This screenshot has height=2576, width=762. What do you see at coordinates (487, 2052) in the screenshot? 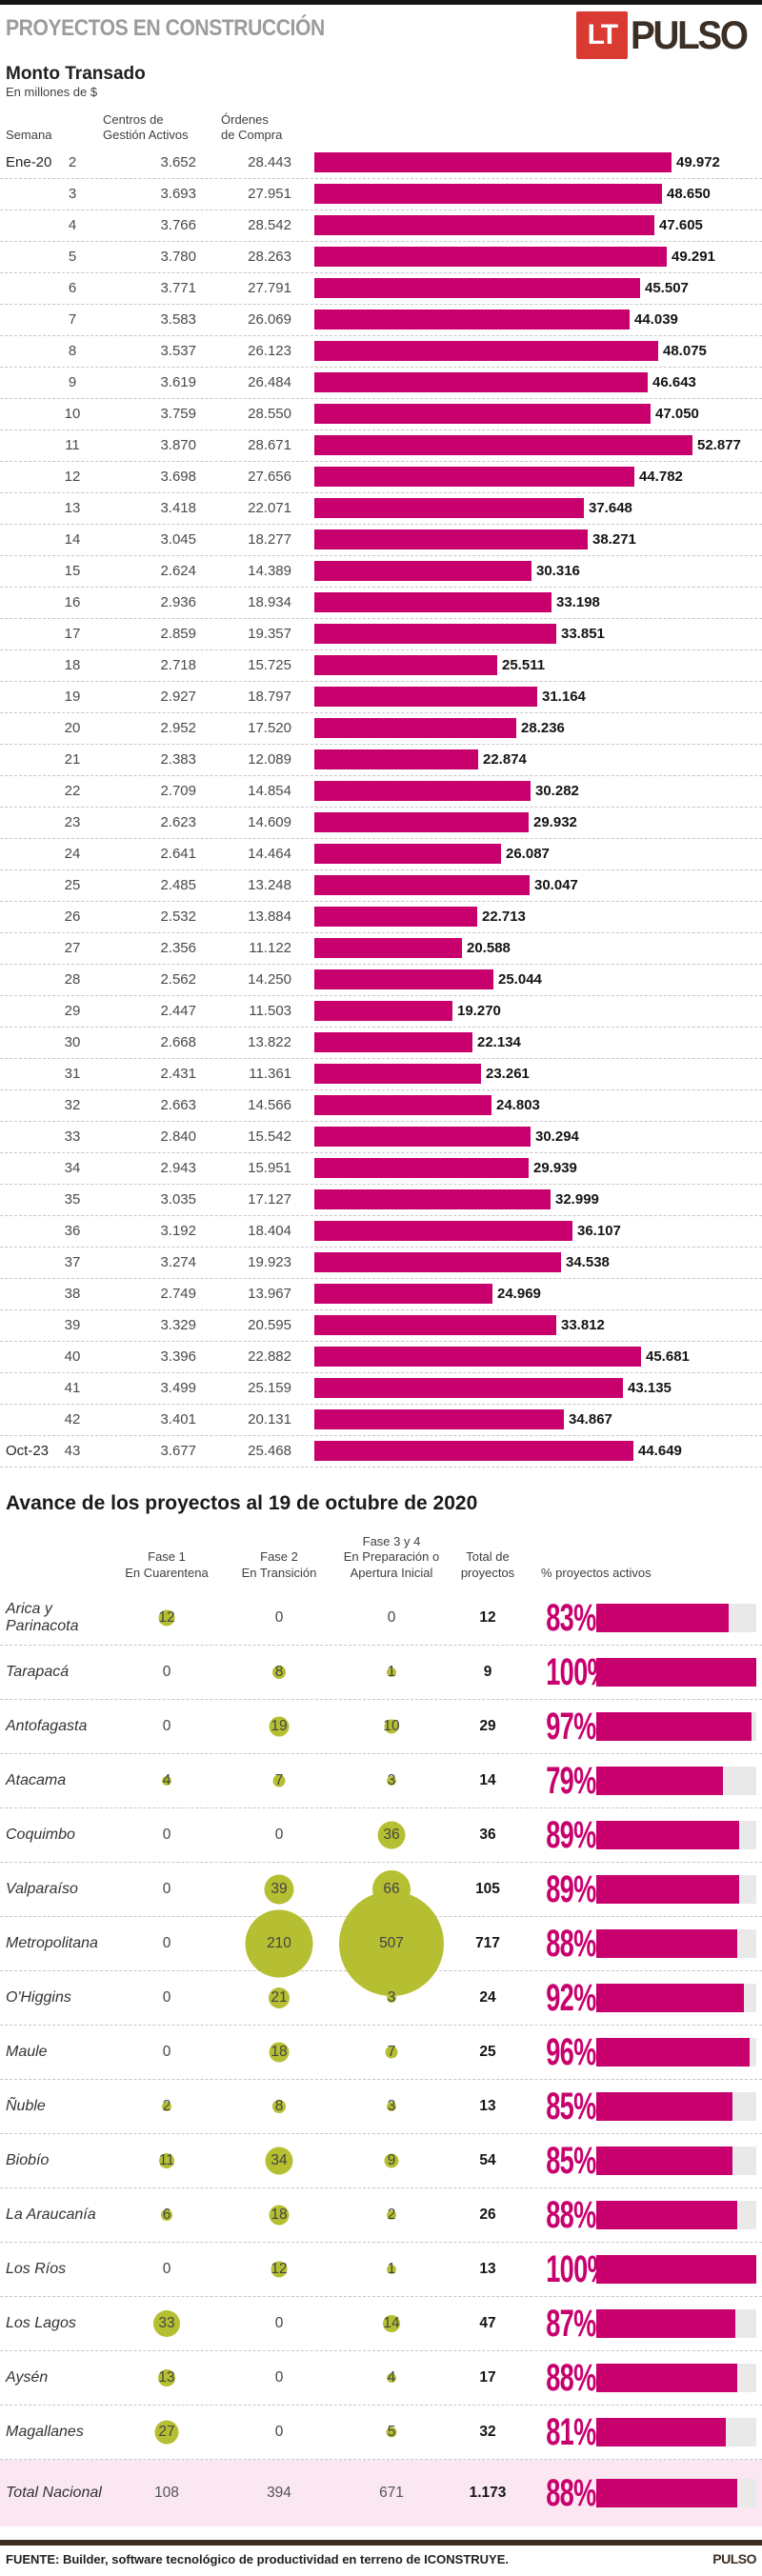
I see `total-projects-value: 25` at bounding box center [487, 2052].